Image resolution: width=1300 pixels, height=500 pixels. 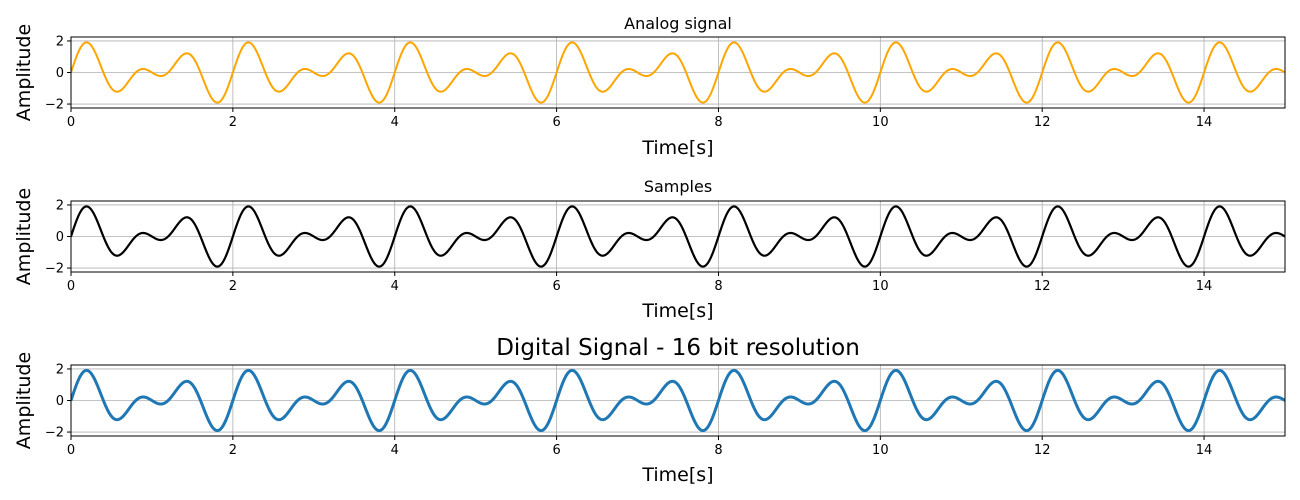 What do you see at coordinates (678, 23) in the screenshot?
I see `chart-title: Analog signal` at bounding box center [678, 23].